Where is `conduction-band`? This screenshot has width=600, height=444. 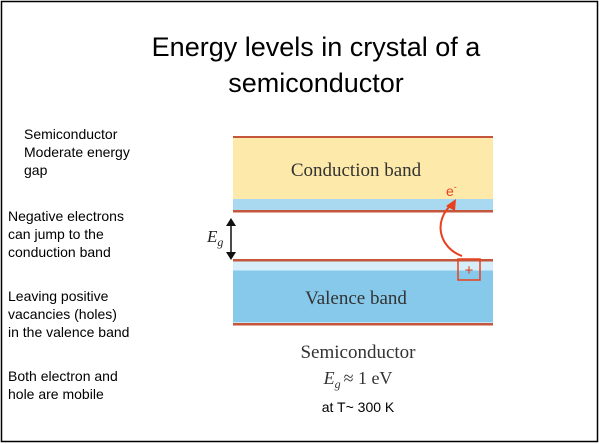 conduction-band is located at coordinates (363, 168).